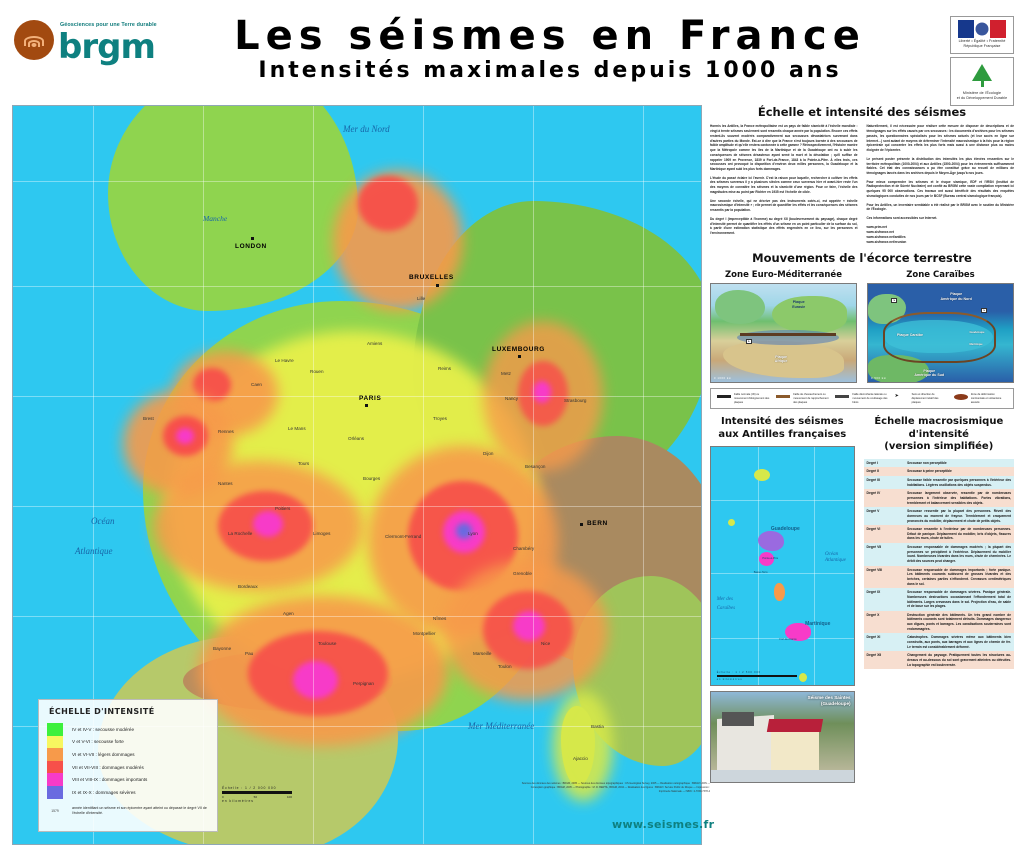 The width and height of the screenshot is (1024, 853). What do you see at coordinates (327, 643) in the screenshot?
I see `city-label: Toulouse` at bounding box center [327, 643].